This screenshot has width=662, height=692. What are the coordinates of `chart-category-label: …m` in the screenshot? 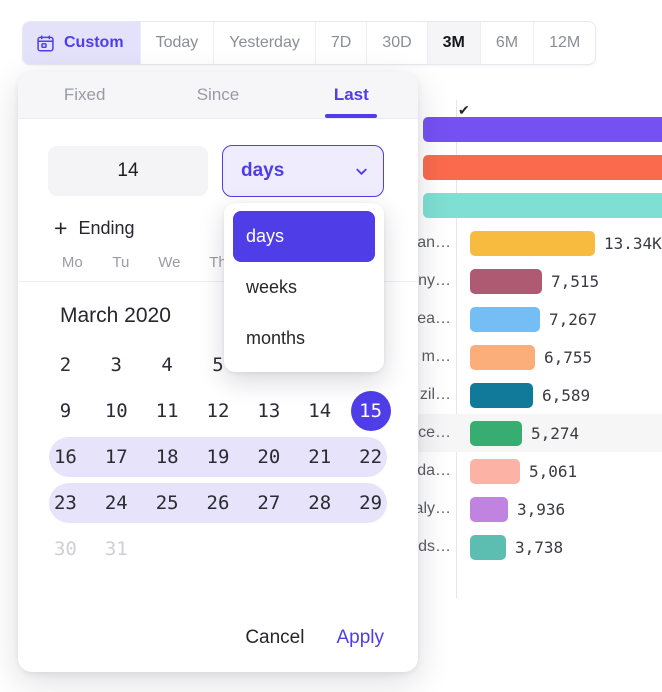 It's located at (436, 356).